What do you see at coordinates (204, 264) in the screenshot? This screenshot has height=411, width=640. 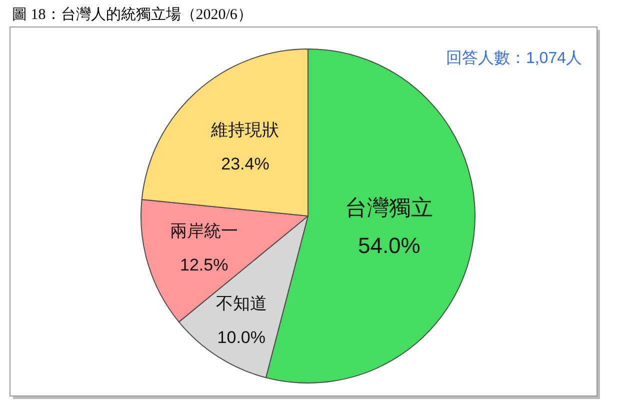 I see `data-label: 12.5%` at bounding box center [204, 264].